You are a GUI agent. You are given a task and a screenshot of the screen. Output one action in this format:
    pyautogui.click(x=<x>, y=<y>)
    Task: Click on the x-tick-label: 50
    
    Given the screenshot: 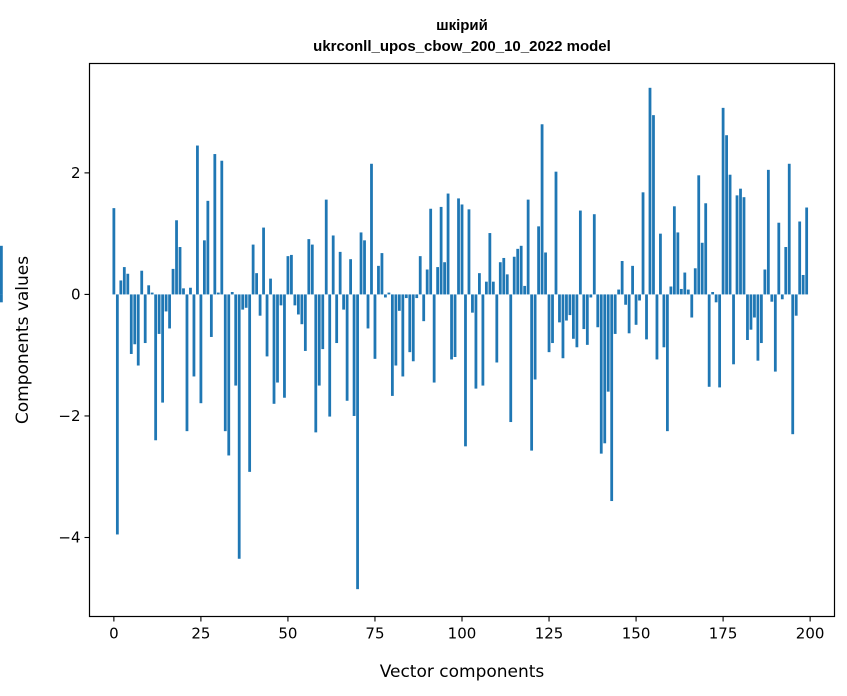 What is the action you would take?
    pyautogui.click(x=287, y=634)
    